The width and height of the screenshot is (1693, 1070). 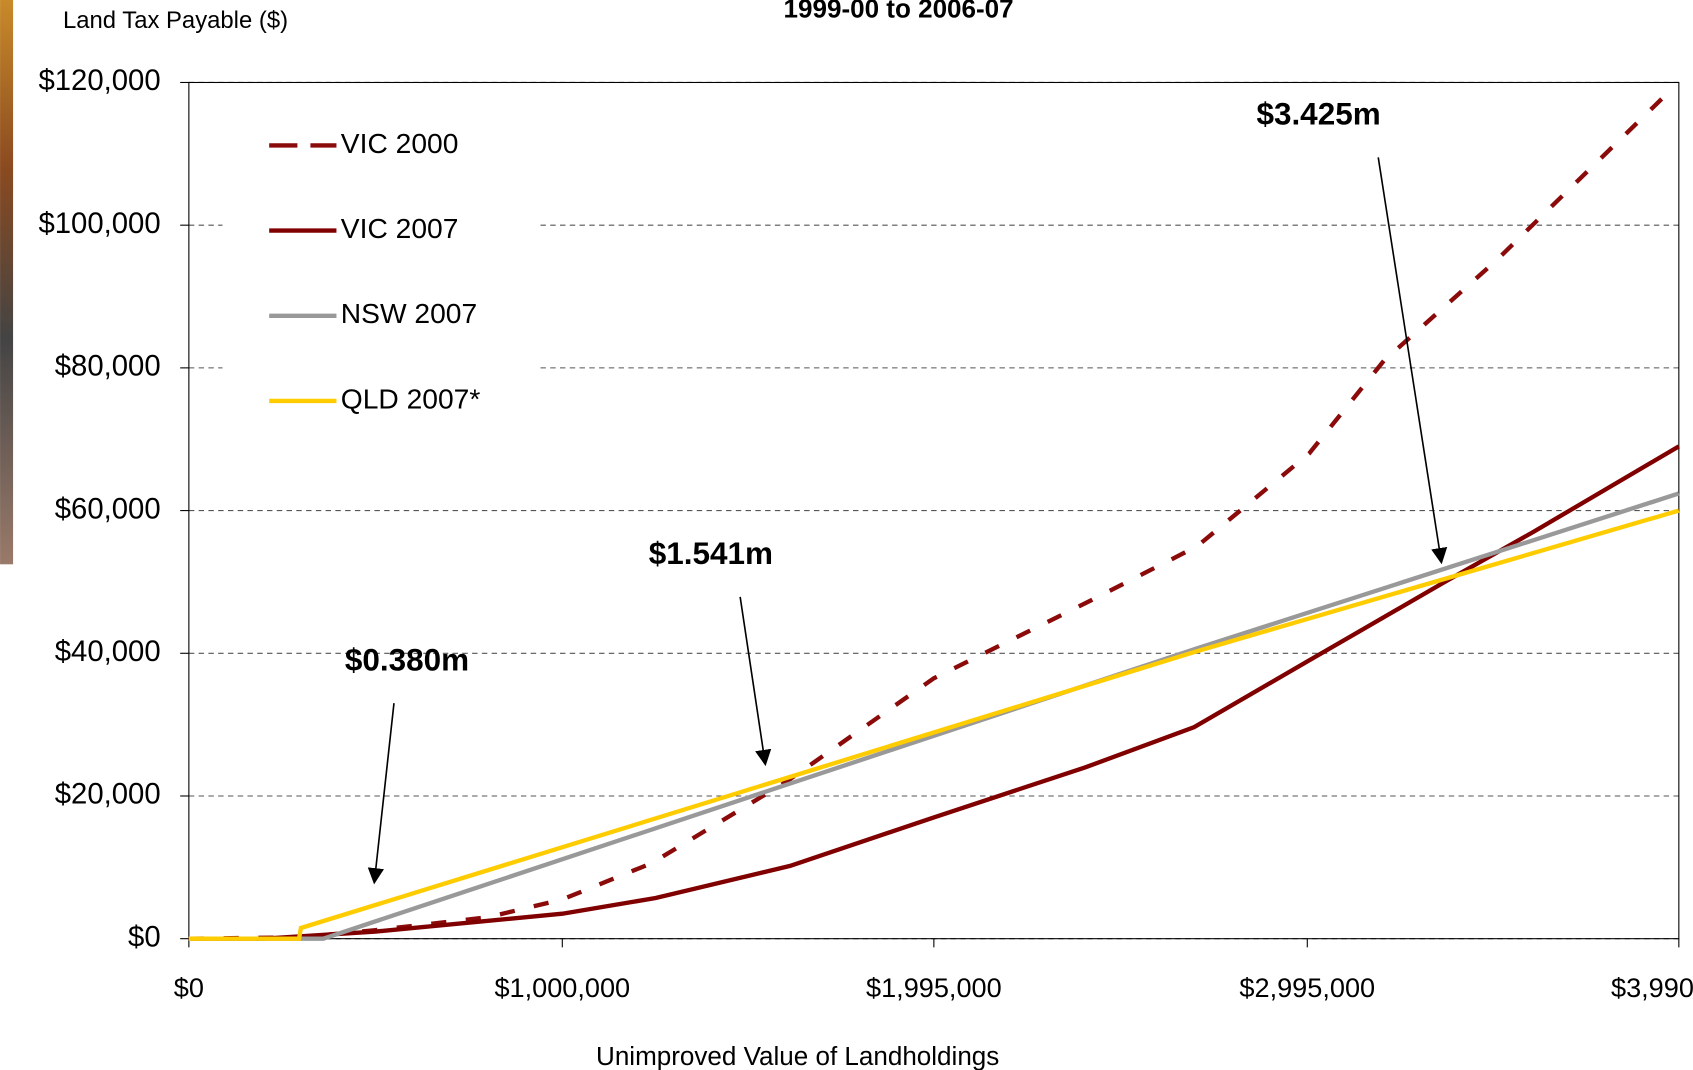 I want to click on y-tick-label: $80,000, so click(x=108, y=366).